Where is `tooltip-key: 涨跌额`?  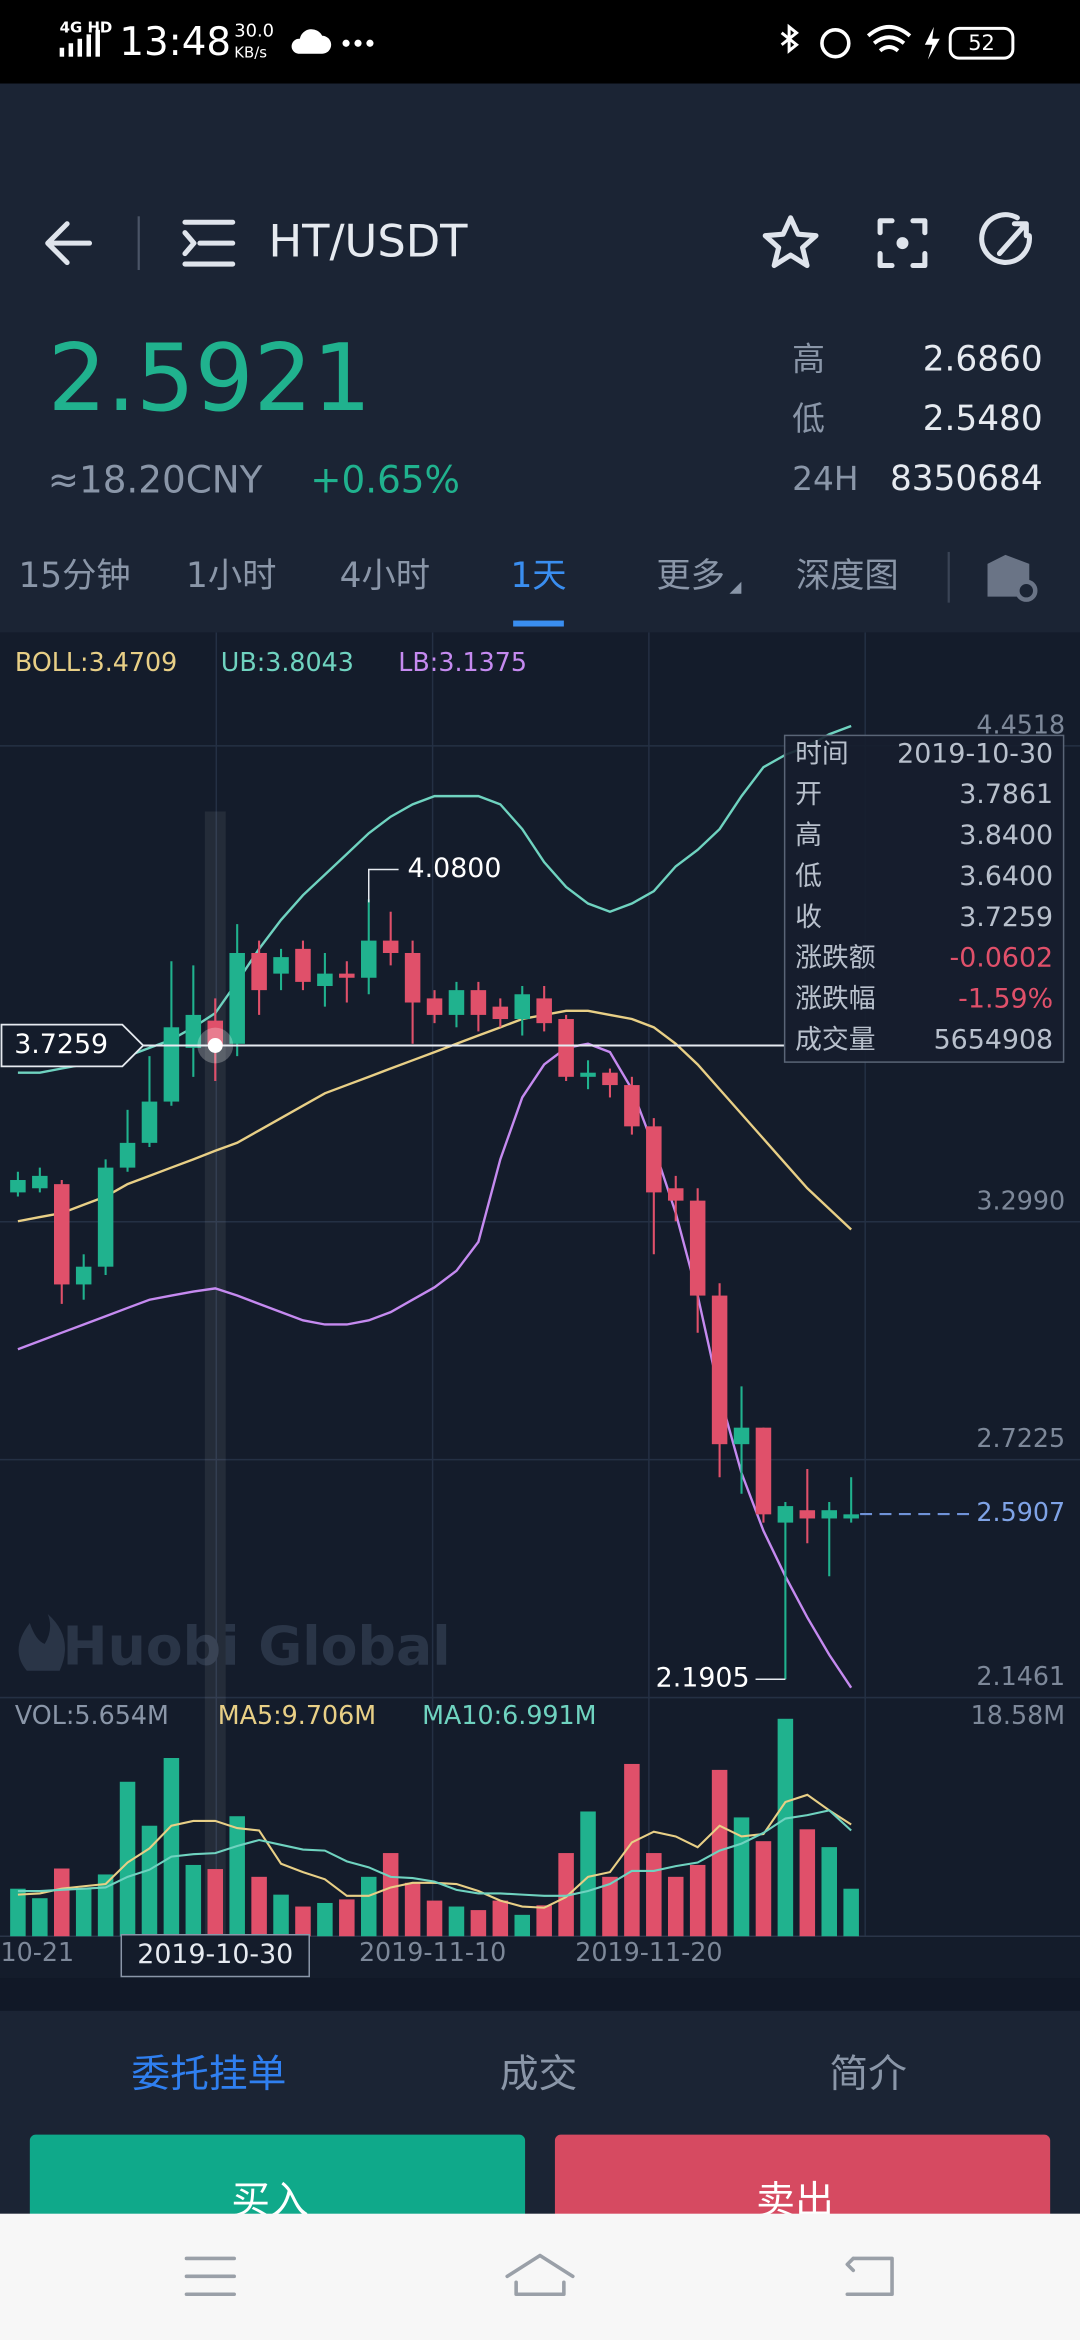 tooltip-key: 涨跌额 is located at coordinates (835, 958).